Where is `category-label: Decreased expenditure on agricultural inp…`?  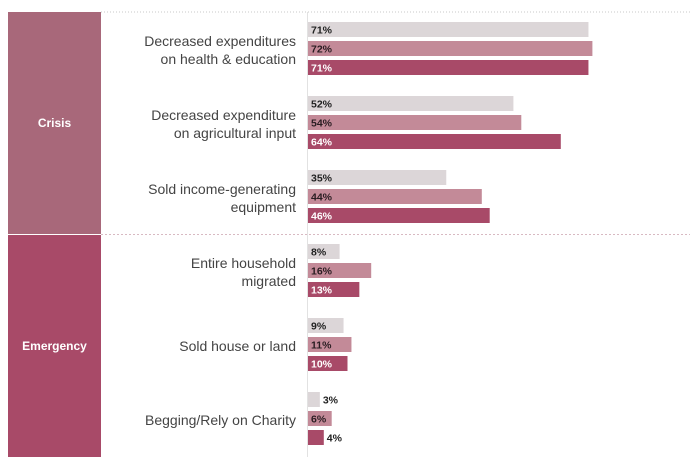
category-label: Decreased expenditure on agricultural inp… is located at coordinates (223, 124).